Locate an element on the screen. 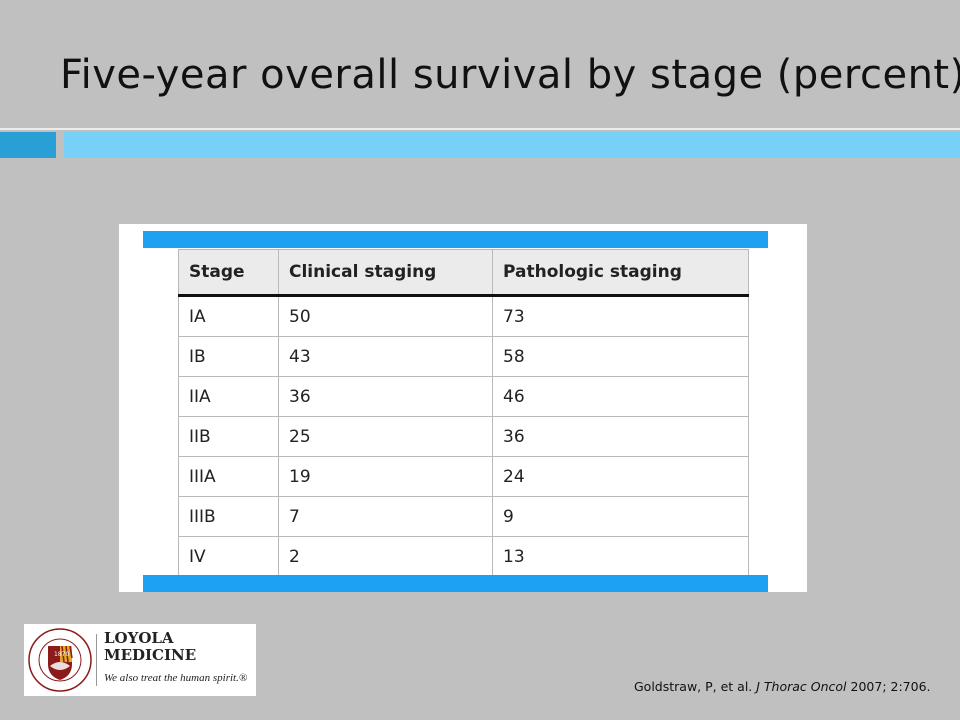 The height and width of the screenshot is (720, 960). logo-wordmark: LOYOLA MEDICINE is located at coordinates (150, 646).